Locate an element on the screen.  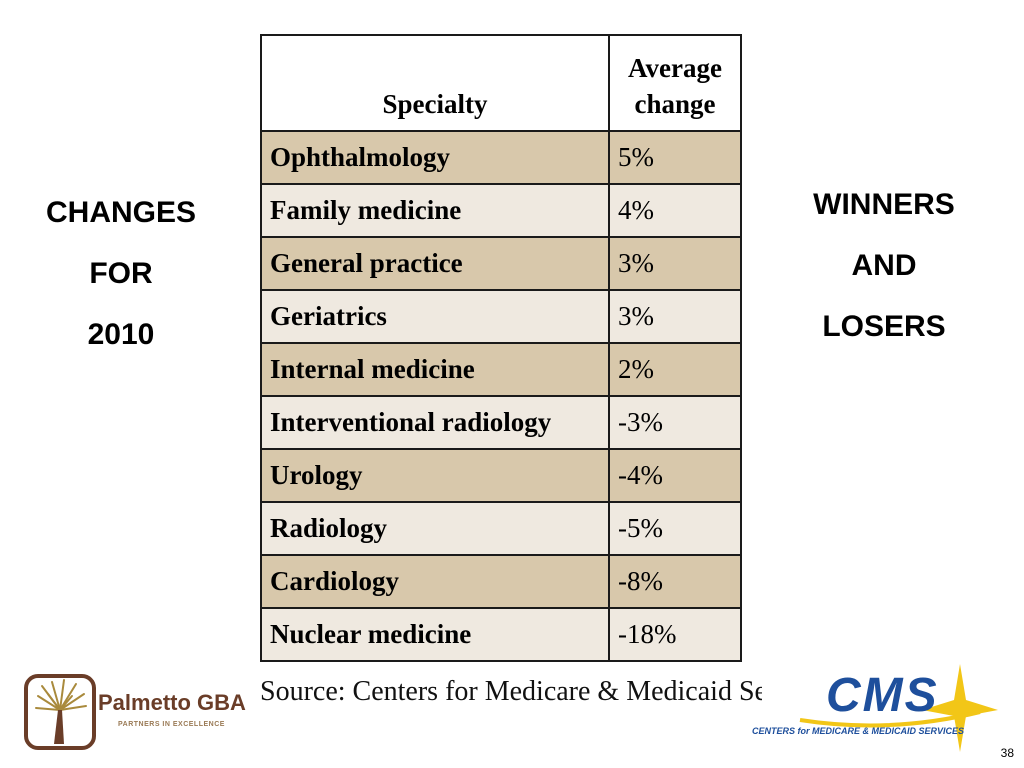
specialty-cell: Ophthalmology is located at coordinates (435, 157).